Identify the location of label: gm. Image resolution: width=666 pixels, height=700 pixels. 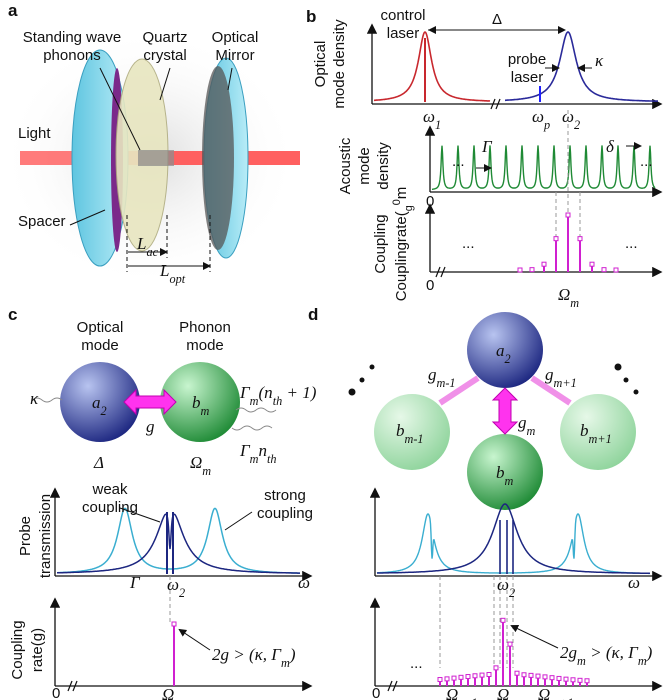
(527, 425).